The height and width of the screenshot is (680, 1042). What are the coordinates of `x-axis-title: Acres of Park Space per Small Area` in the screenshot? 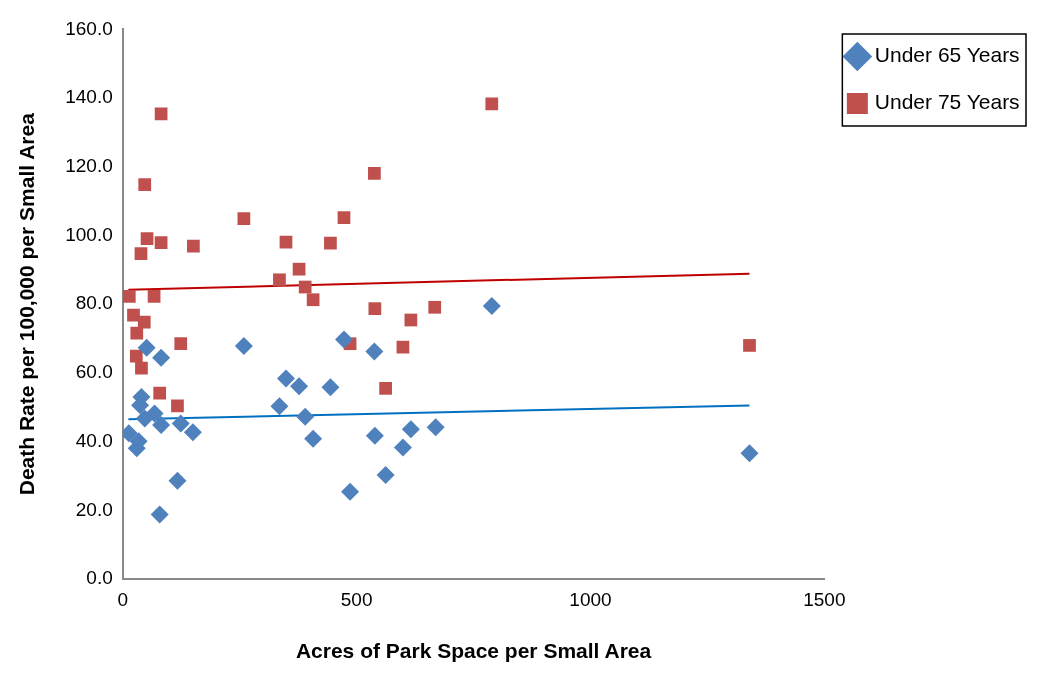 It's located at (473, 651).